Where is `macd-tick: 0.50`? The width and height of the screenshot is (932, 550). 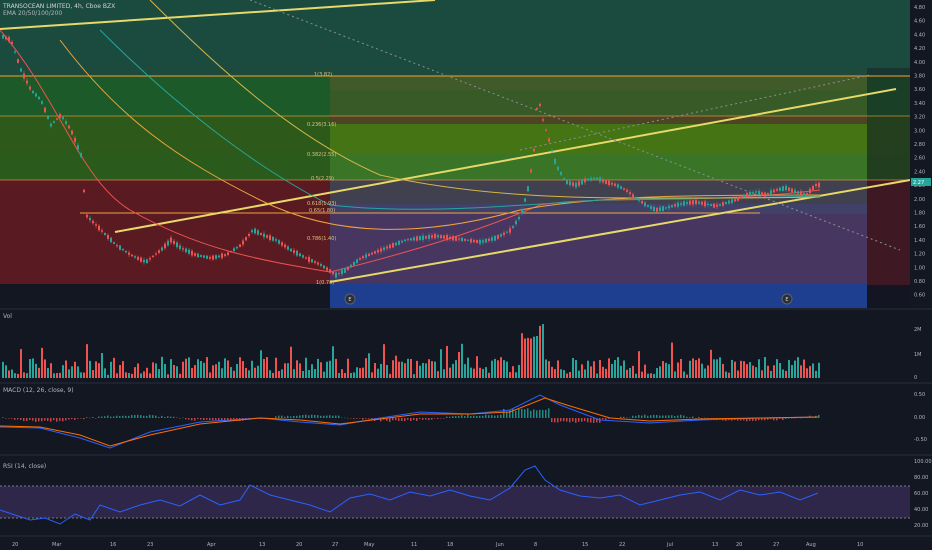 macd-tick: 0.50 is located at coordinates (919, 395).